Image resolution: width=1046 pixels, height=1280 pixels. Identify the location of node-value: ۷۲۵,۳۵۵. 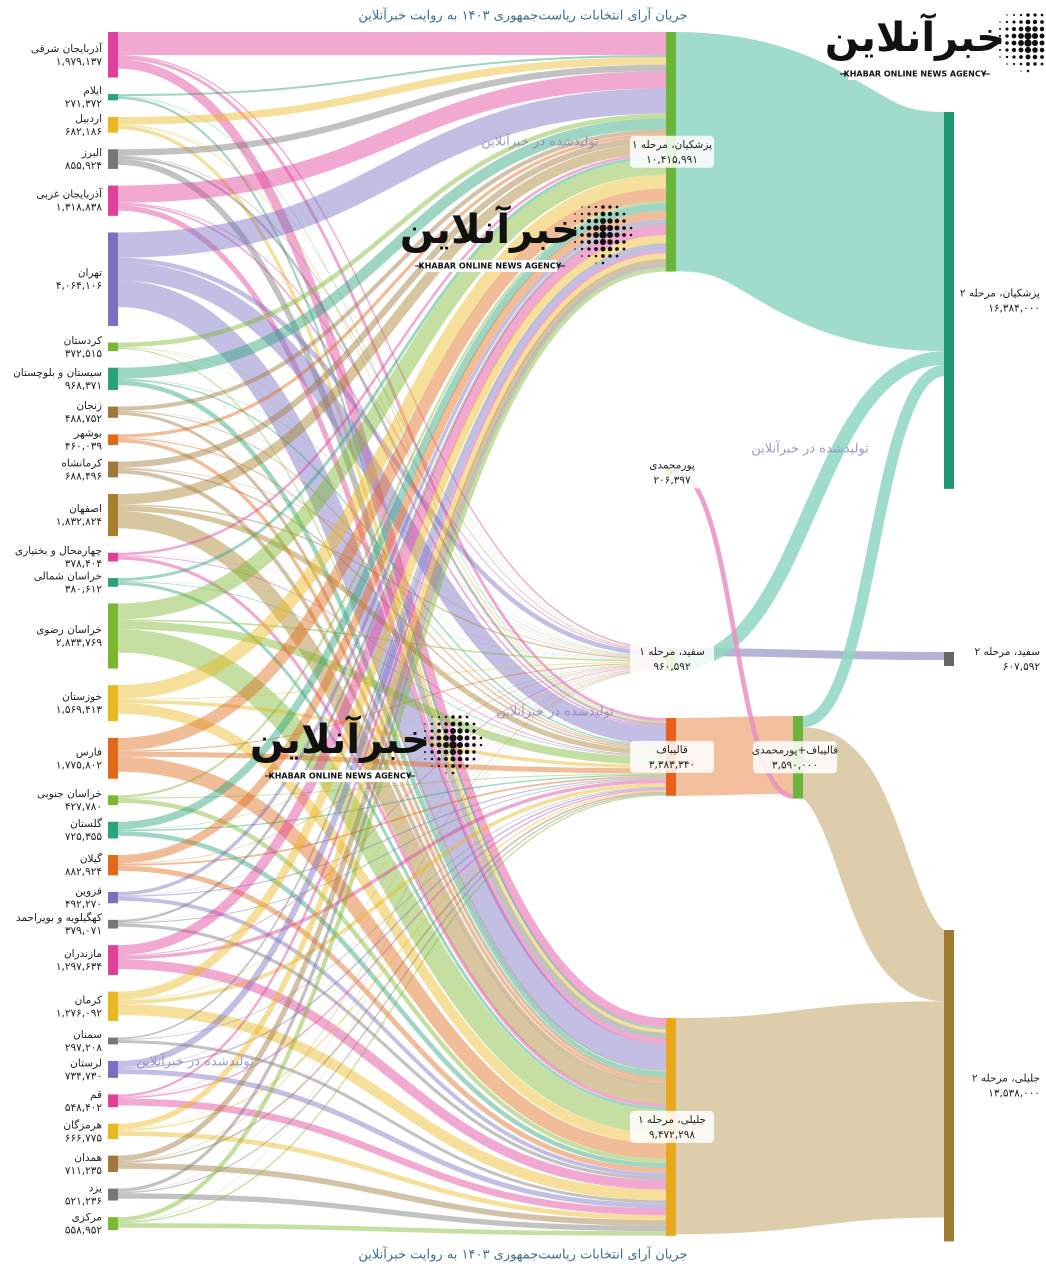
(84, 837).